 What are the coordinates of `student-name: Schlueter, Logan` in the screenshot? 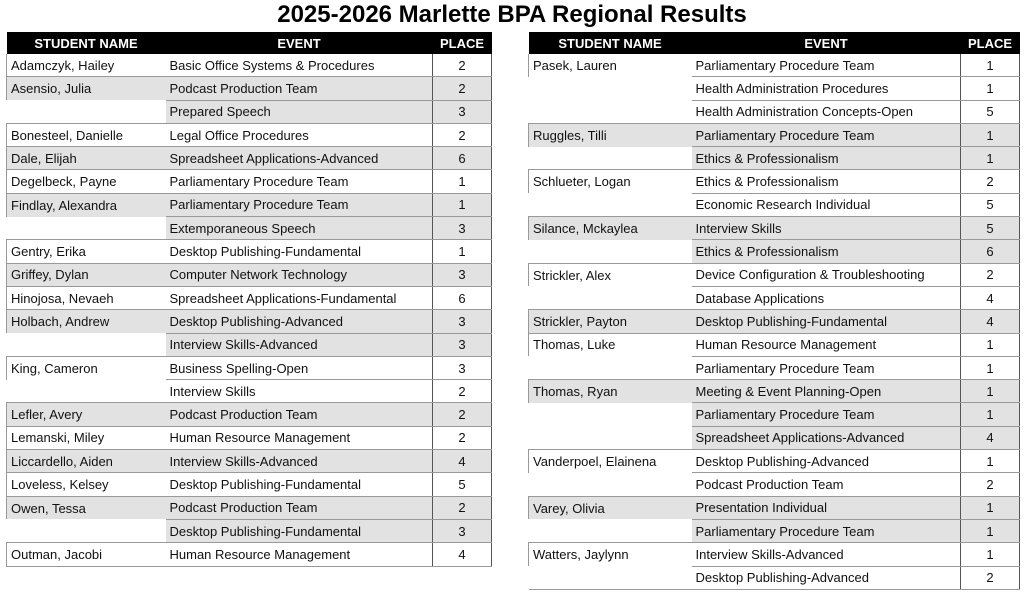 It's located at (610, 181).